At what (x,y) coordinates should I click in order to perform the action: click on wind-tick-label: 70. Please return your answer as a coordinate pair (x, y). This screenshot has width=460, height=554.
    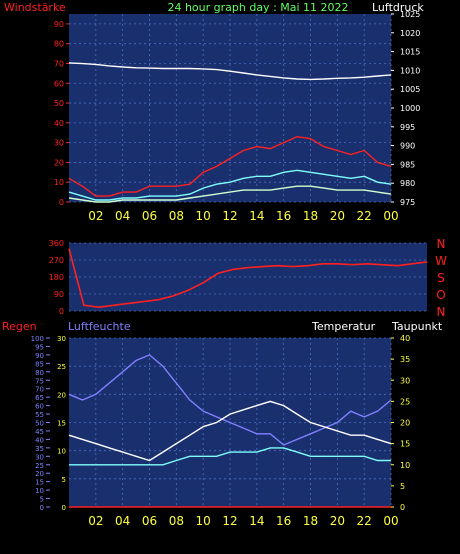
    Looking at the image, I should click on (59, 63).